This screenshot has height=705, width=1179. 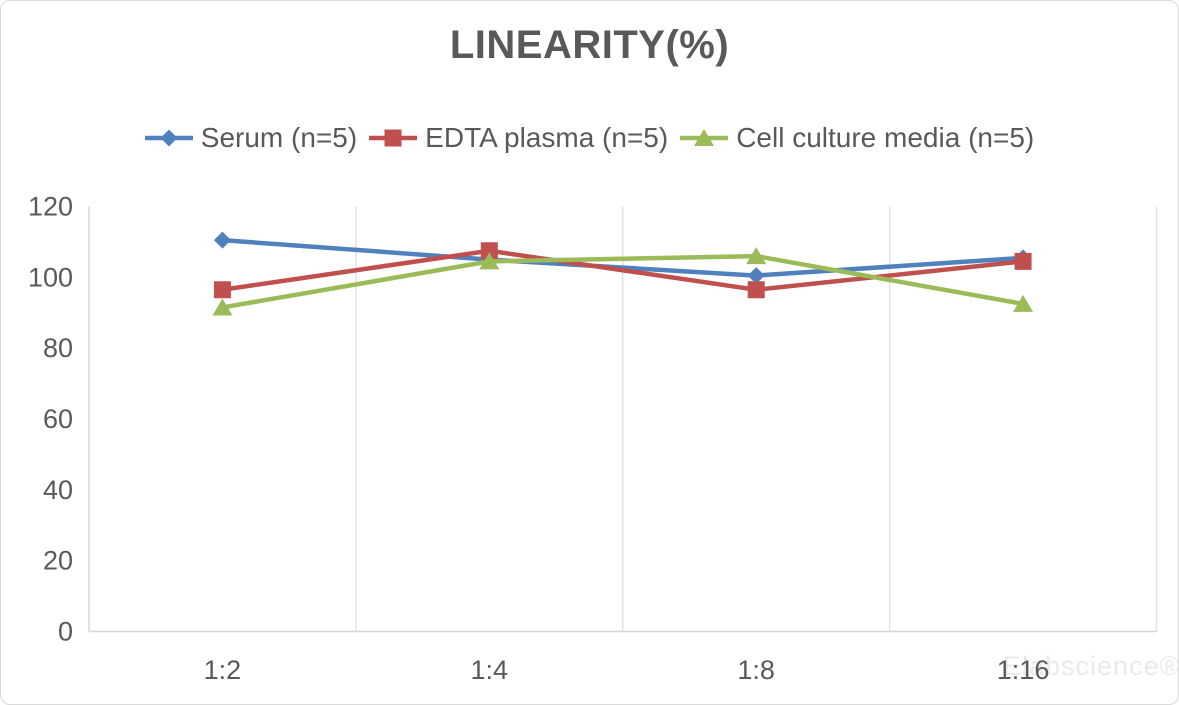 I want to click on legend-item-cell-culture-media: Cell culture media (n=5), so click(x=857, y=138).